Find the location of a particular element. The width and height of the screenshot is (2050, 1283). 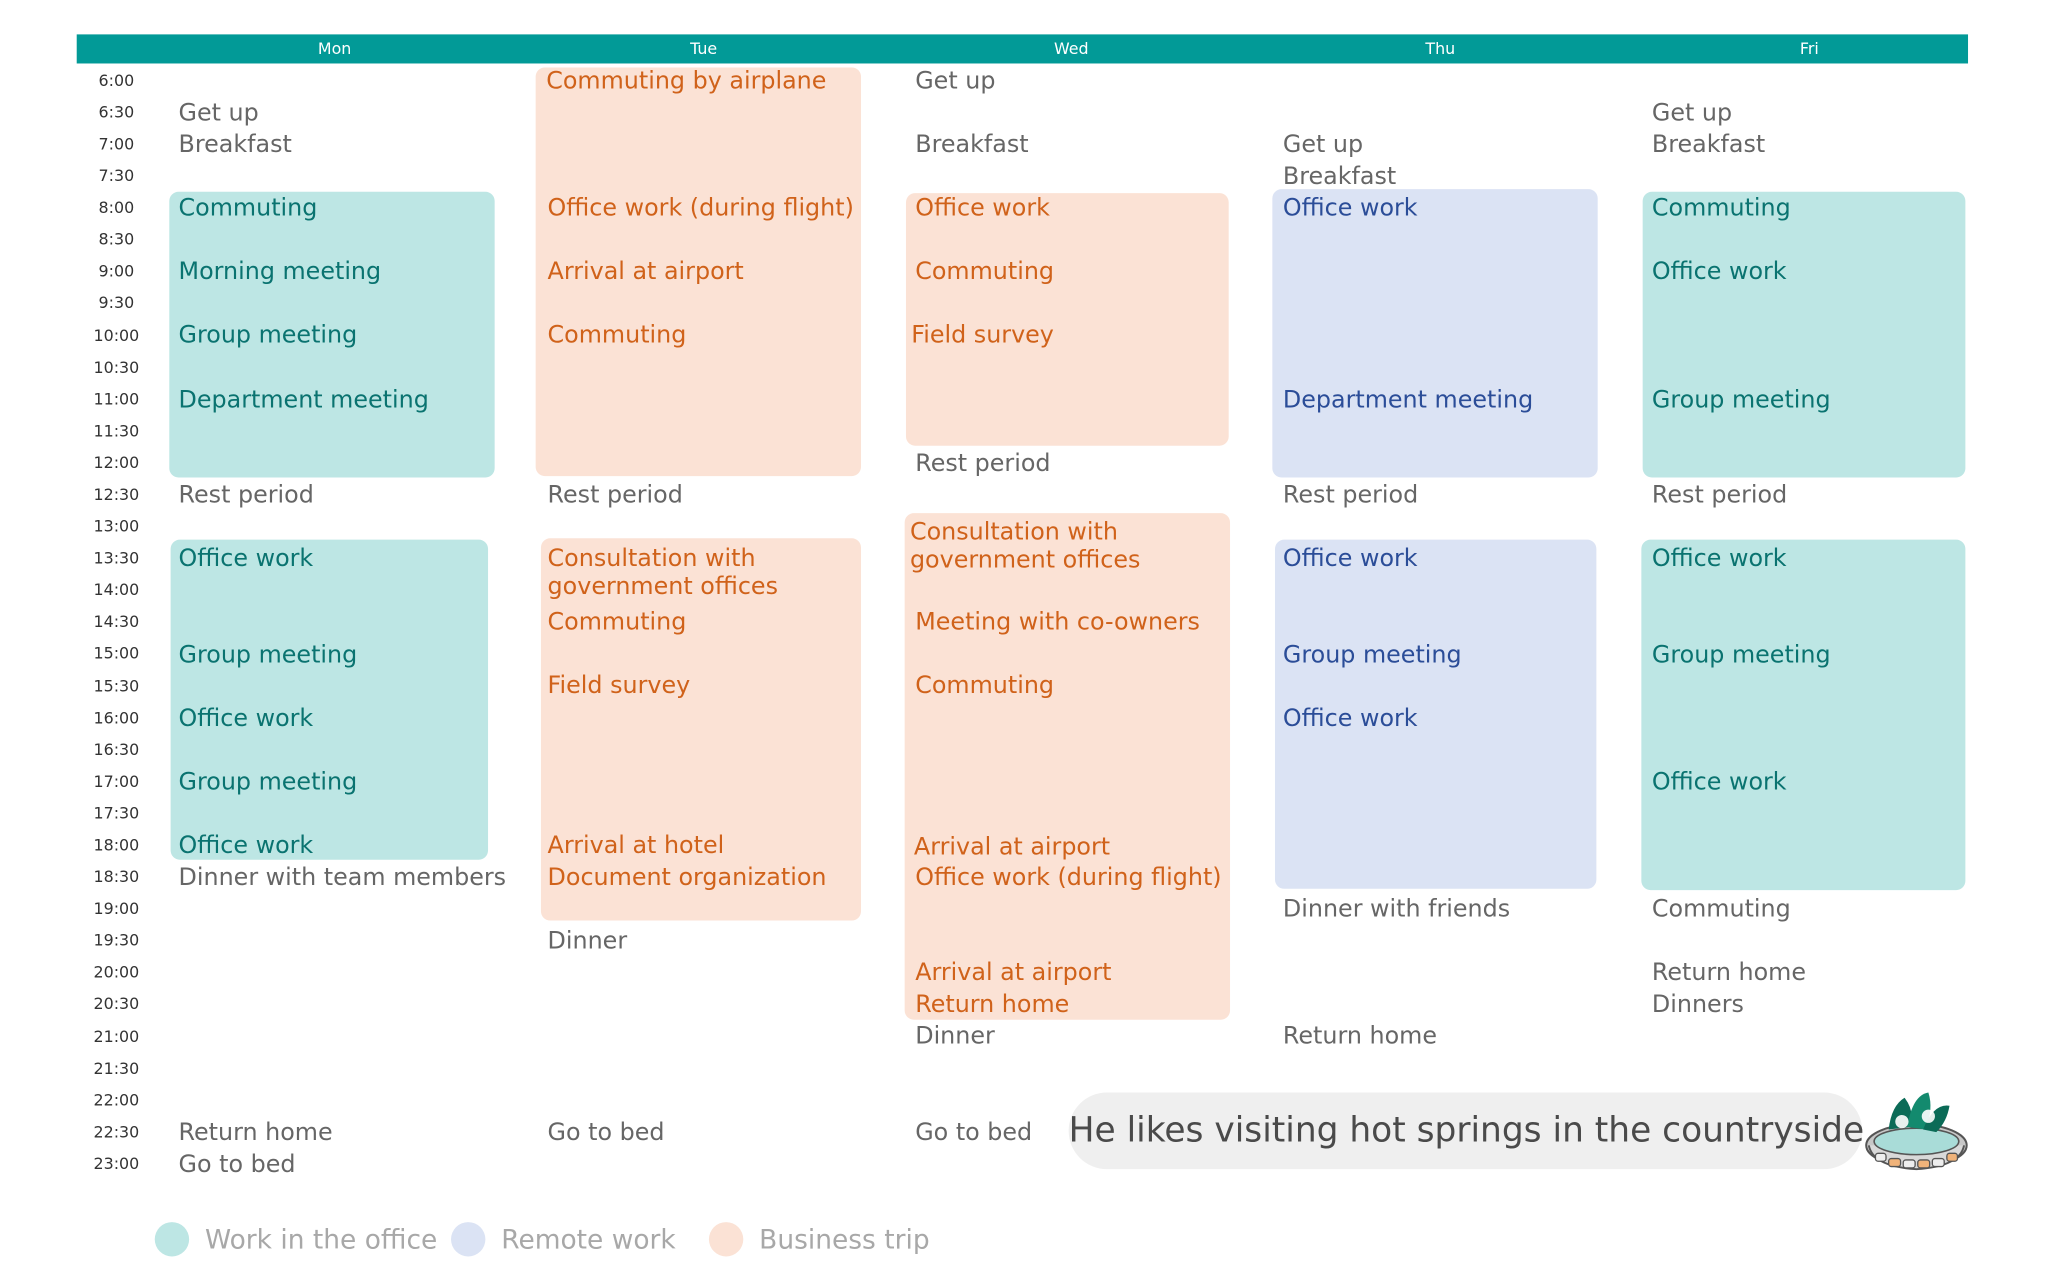

block-fri-afternoon-office is located at coordinates (1803, 715).